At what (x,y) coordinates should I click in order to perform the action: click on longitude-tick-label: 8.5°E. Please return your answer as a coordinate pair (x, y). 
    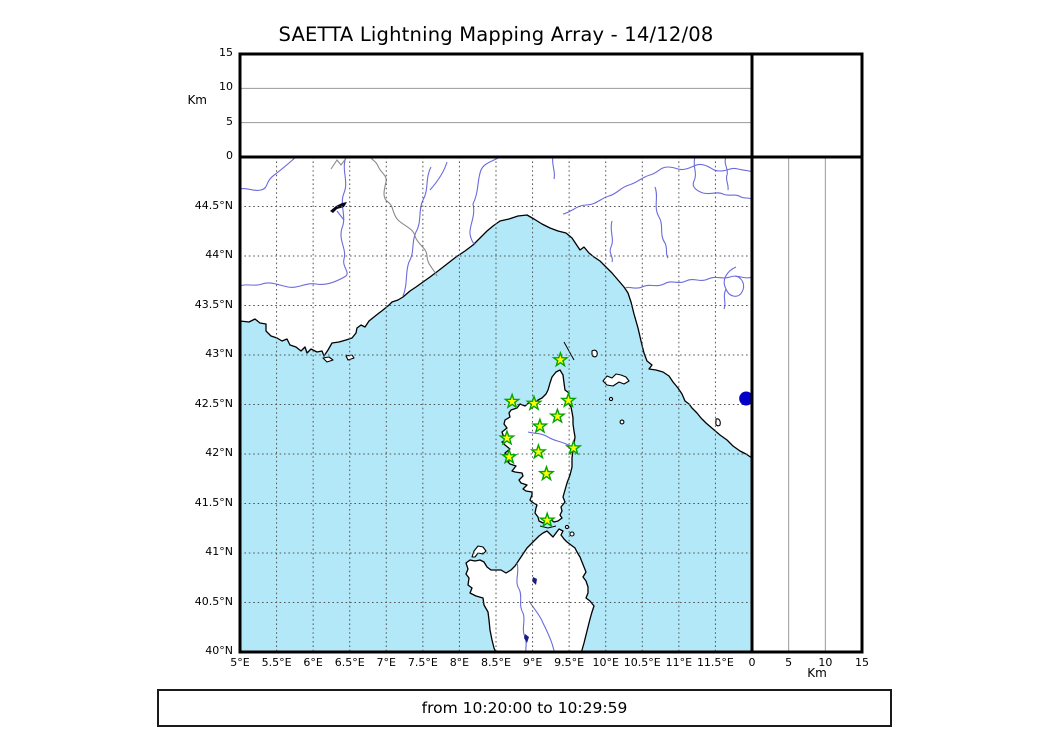
    Looking at the image, I should click on (496, 662).